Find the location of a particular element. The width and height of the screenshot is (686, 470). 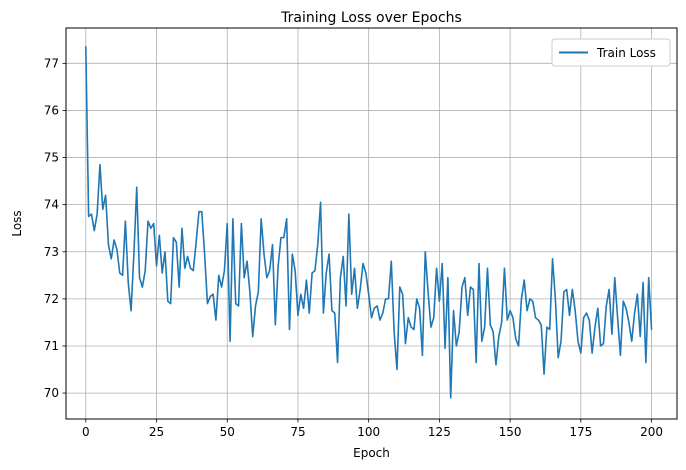

x-tick-label: 25 is located at coordinates (156, 432).